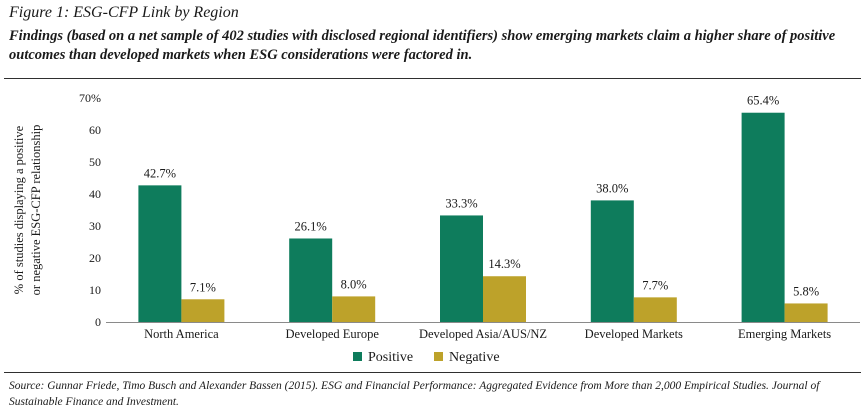 This screenshot has width=865, height=416. Describe the element at coordinates (474, 357) in the screenshot. I see `legend-label-negative: Negative` at that location.